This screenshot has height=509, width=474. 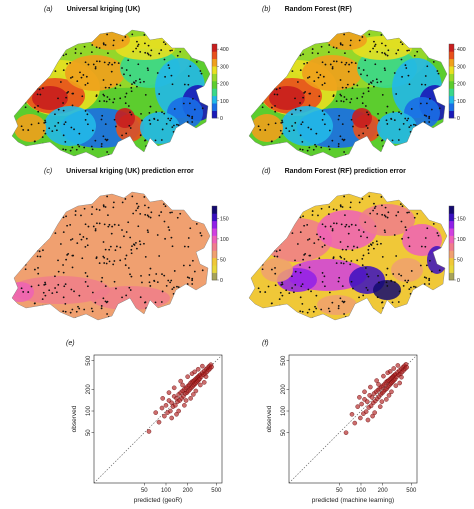 I want to click on colorbar-frame, so click(x=214, y=81).